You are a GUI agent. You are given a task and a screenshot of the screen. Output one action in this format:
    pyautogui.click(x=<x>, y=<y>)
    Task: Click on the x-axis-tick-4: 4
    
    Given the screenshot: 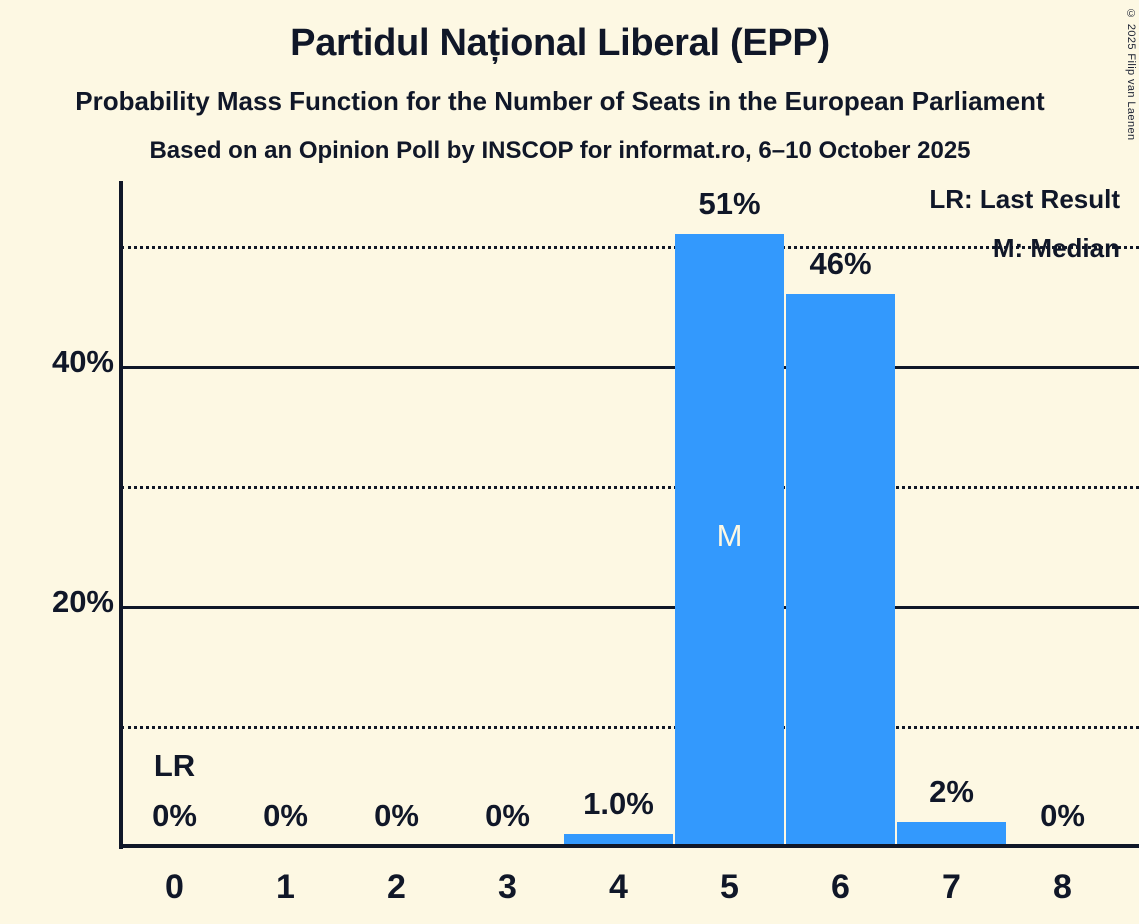 What is the action you would take?
    pyautogui.click(x=618, y=887)
    